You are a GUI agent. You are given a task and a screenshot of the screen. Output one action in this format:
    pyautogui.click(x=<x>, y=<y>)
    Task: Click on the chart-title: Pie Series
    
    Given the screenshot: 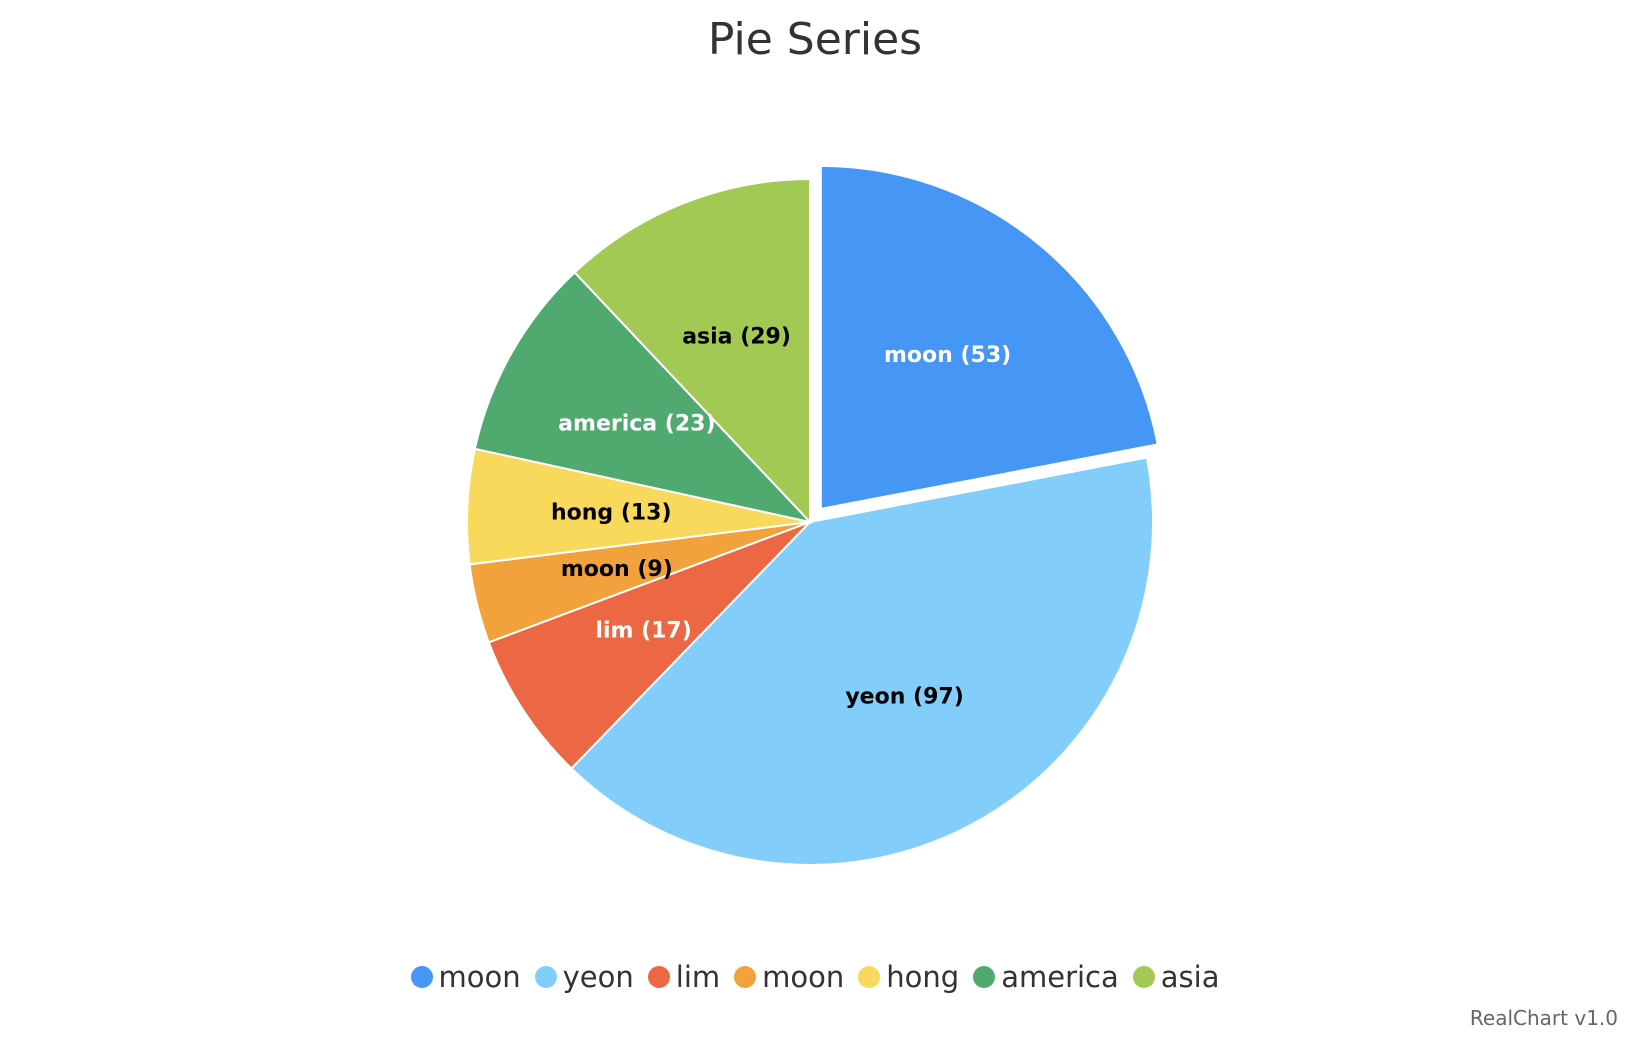 What is the action you would take?
    pyautogui.click(x=815, y=39)
    